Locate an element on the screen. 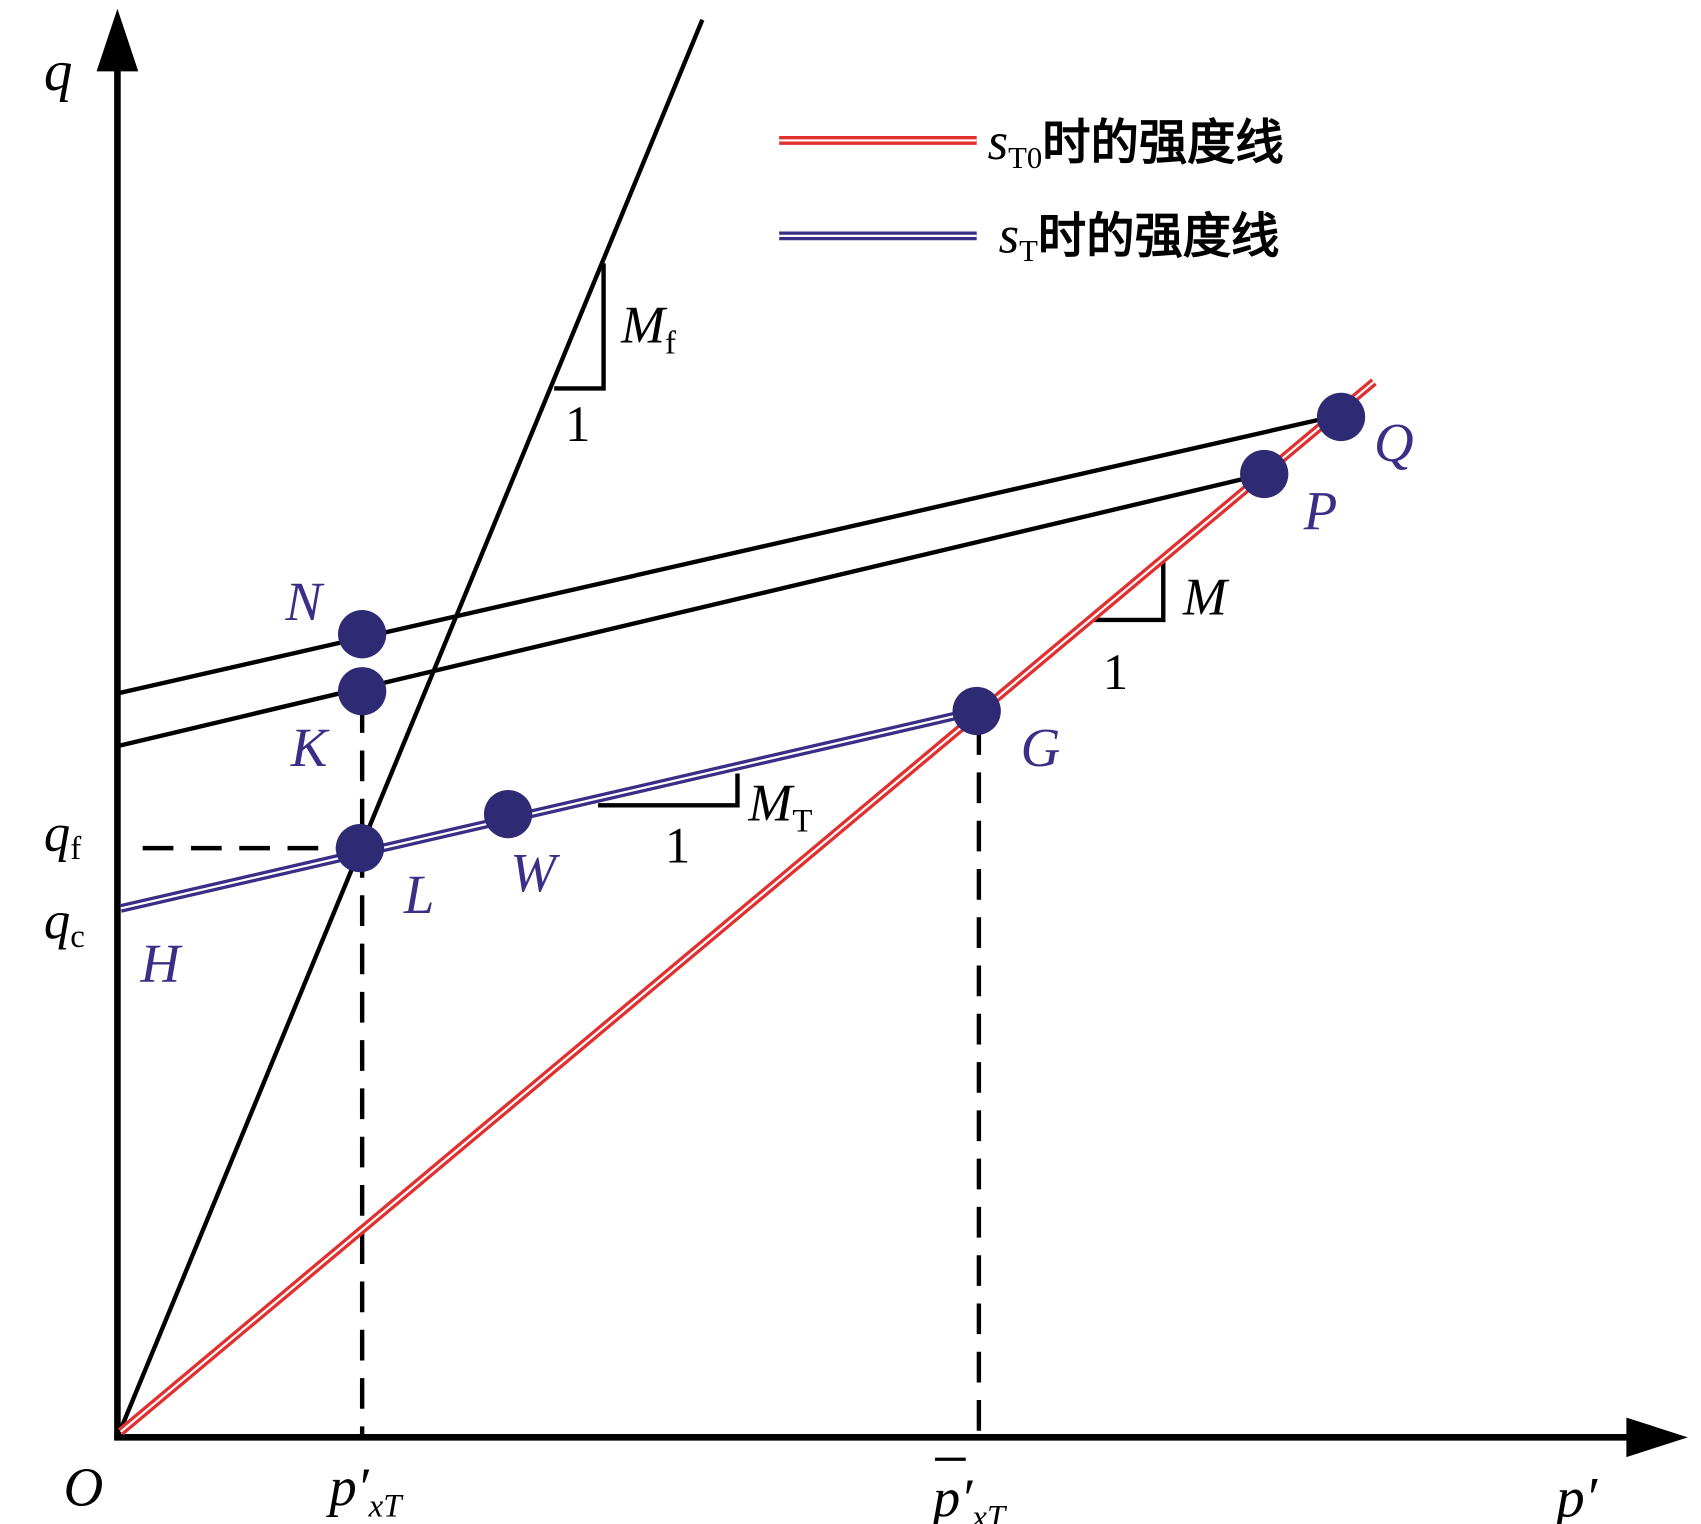 The width and height of the screenshot is (1701, 1524). point-n is located at coordinates (362, 634).